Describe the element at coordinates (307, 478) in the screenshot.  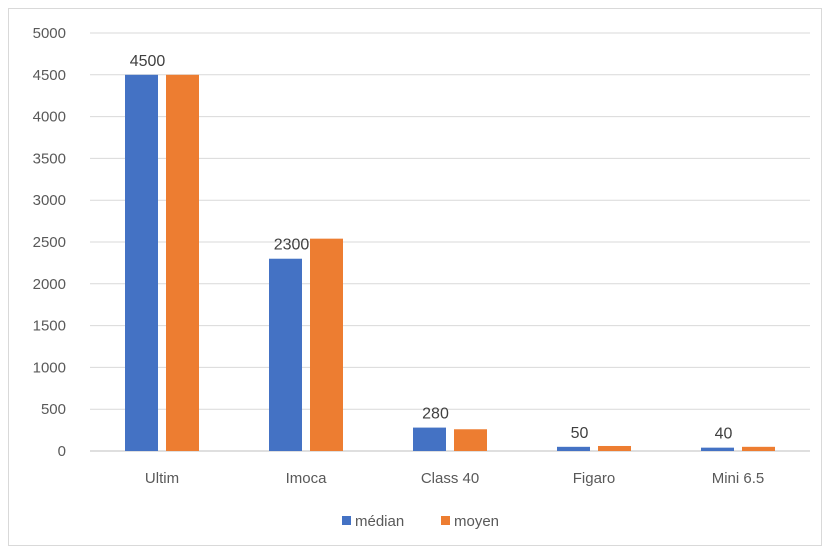
I see `x-tick-label: Imoca` at that location.